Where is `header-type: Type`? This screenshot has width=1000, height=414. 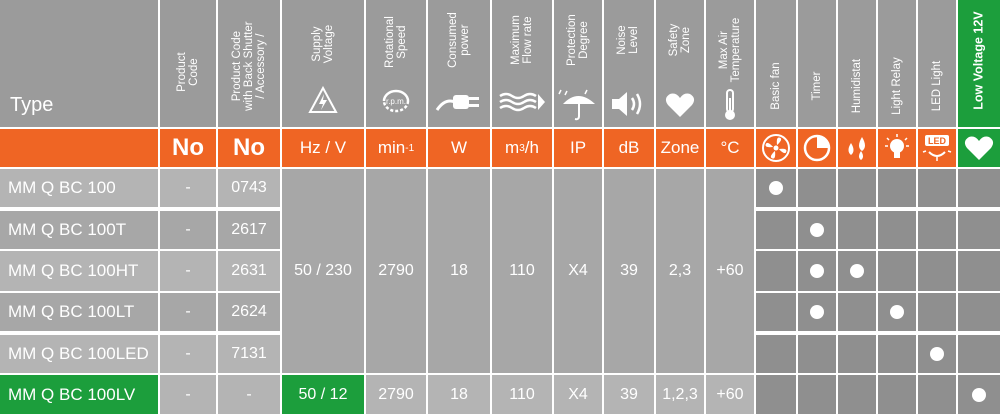
header-type: Type is located at coordinates (79, 63).